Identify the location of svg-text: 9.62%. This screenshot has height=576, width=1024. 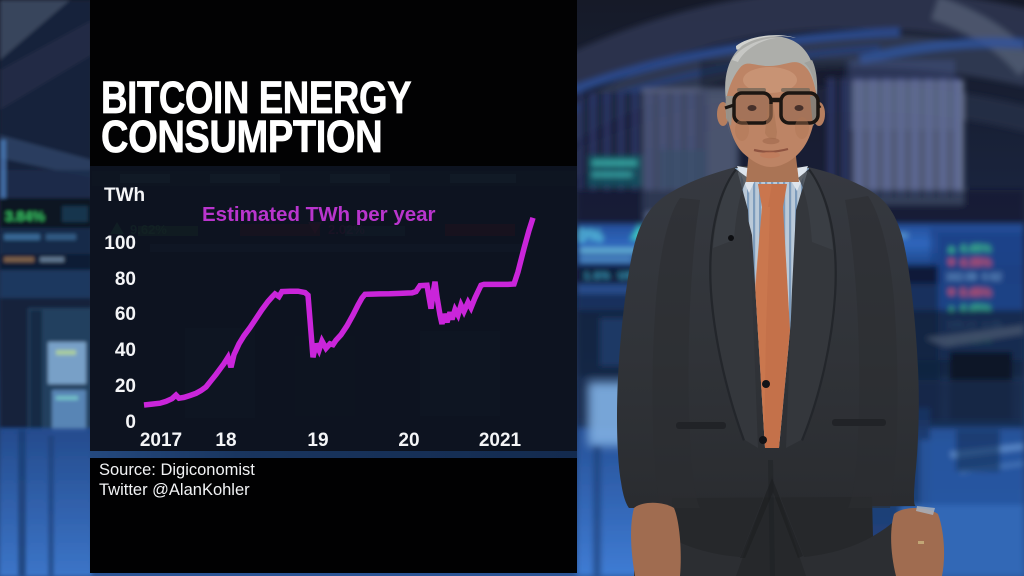
(148, 229).